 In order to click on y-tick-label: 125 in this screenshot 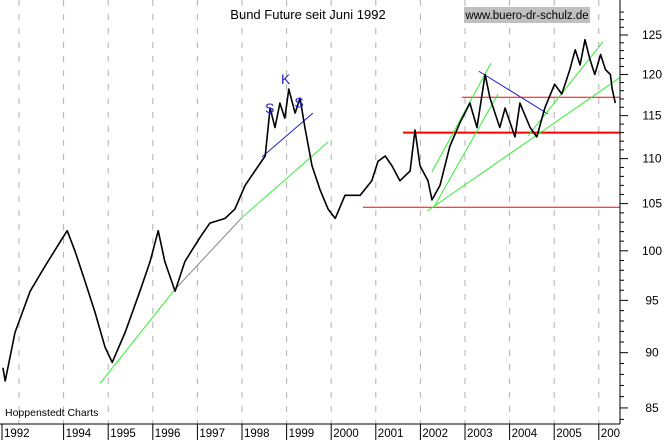, I will do `click(652, 35)`.